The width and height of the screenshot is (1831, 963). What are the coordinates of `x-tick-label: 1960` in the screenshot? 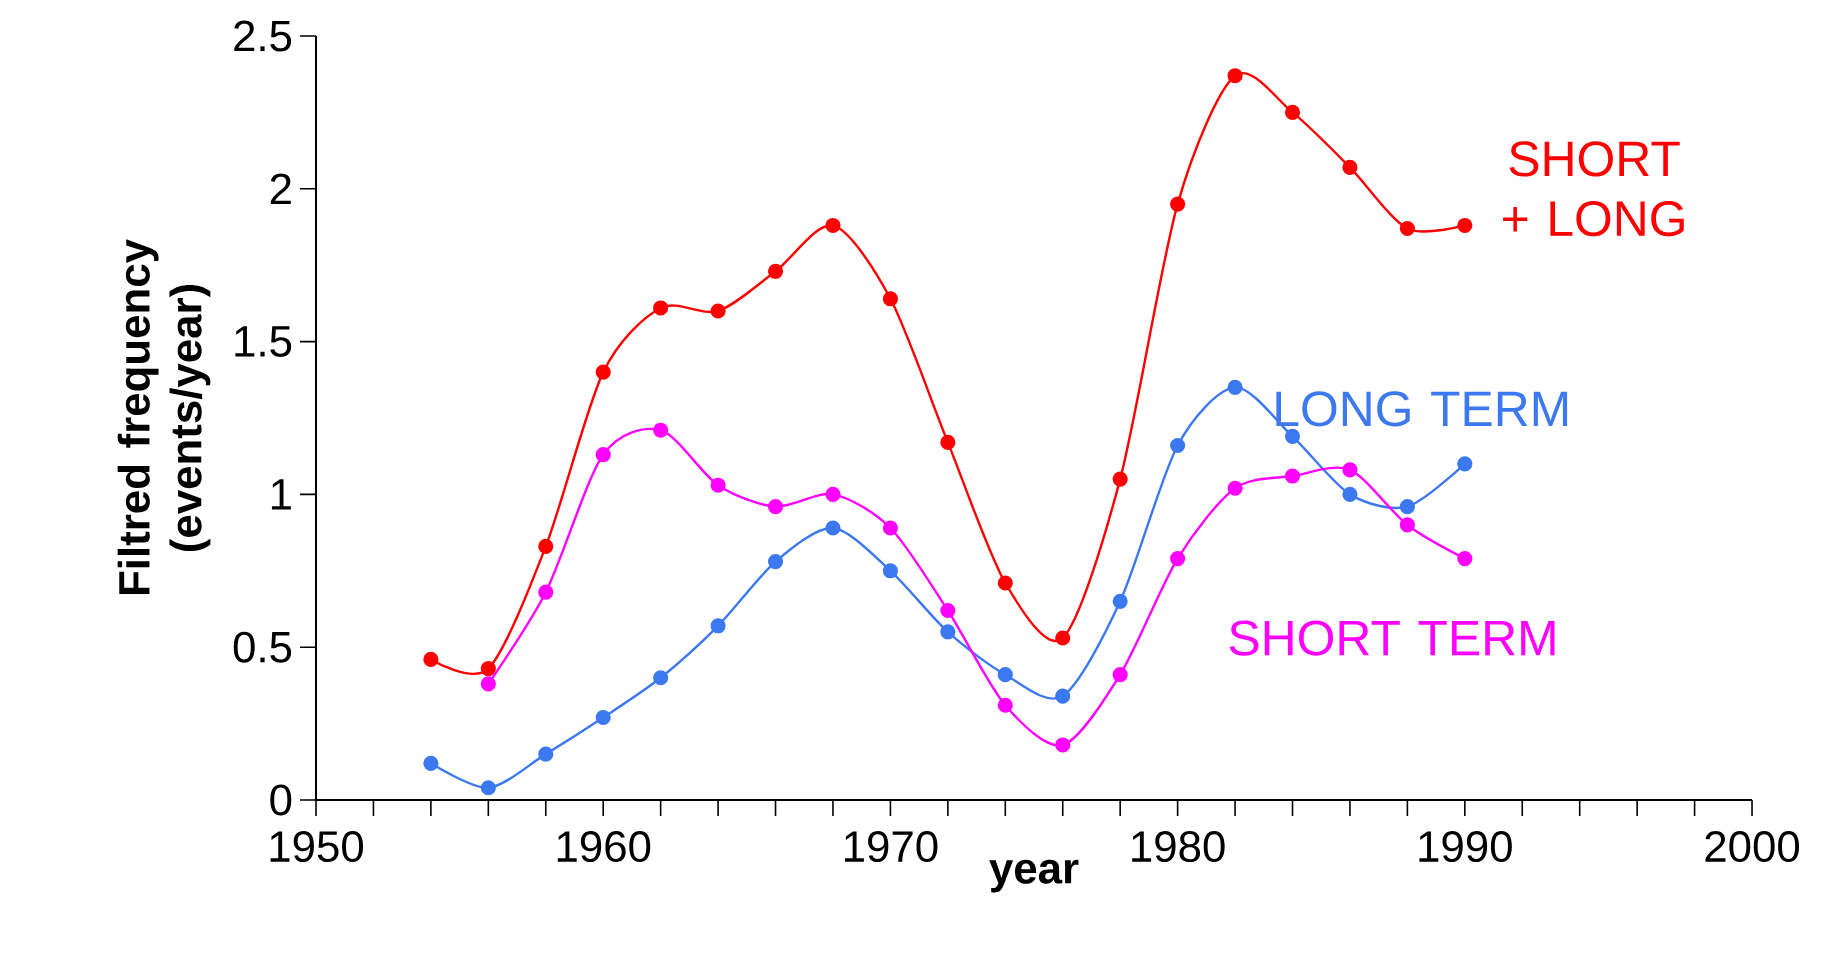 It's located at (604, 847).